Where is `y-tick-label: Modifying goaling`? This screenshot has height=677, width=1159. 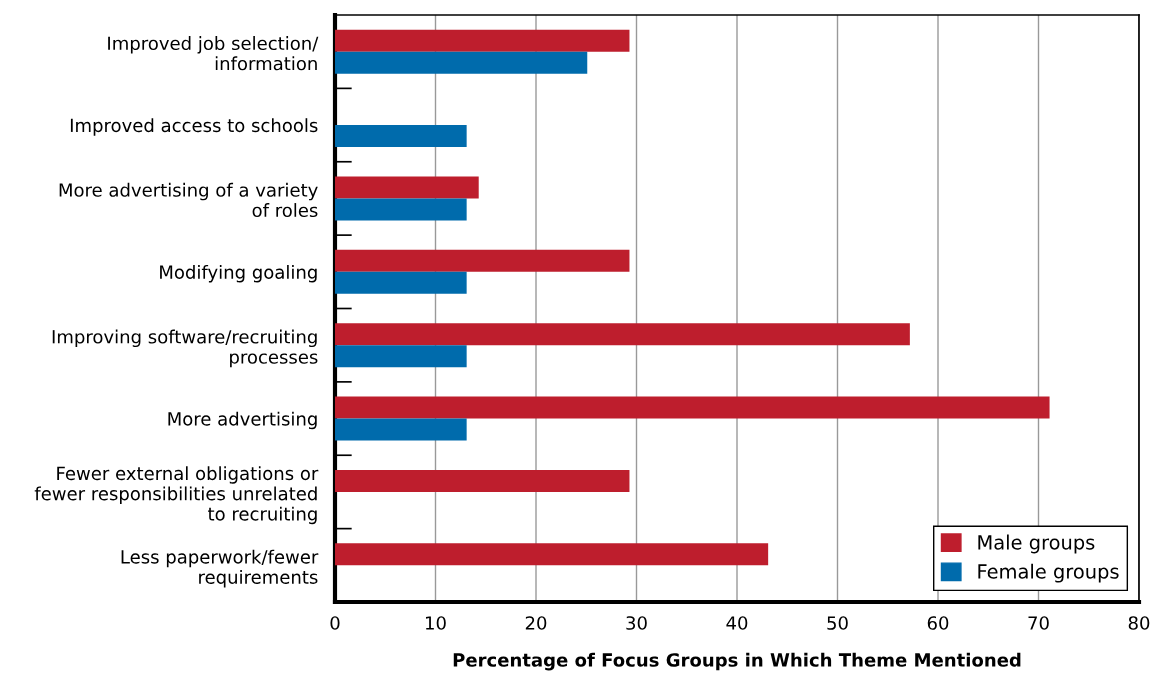 y-tick-label: Modifying goaling is located at coordinates (238, 273).